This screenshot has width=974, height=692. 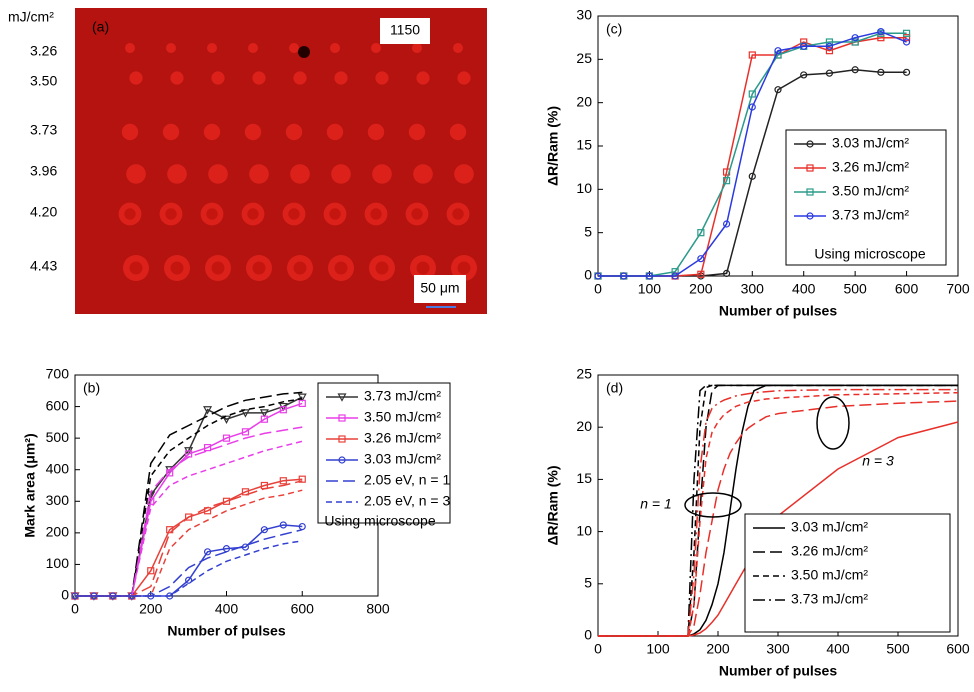 I want to click on y-tick-label: 25, so click(x=584, y=58).